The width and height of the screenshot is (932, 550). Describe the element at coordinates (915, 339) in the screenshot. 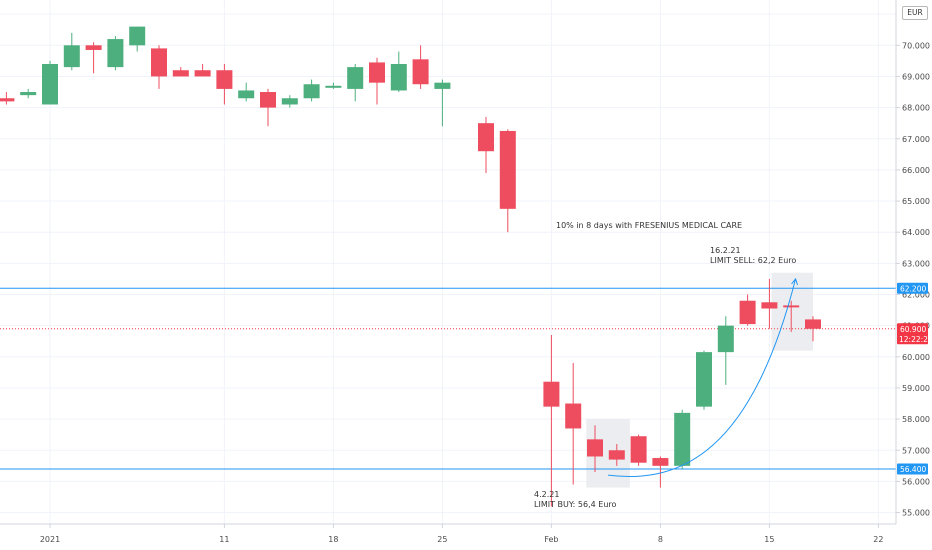

I see `countdown-label: 12:22:26` at that location.